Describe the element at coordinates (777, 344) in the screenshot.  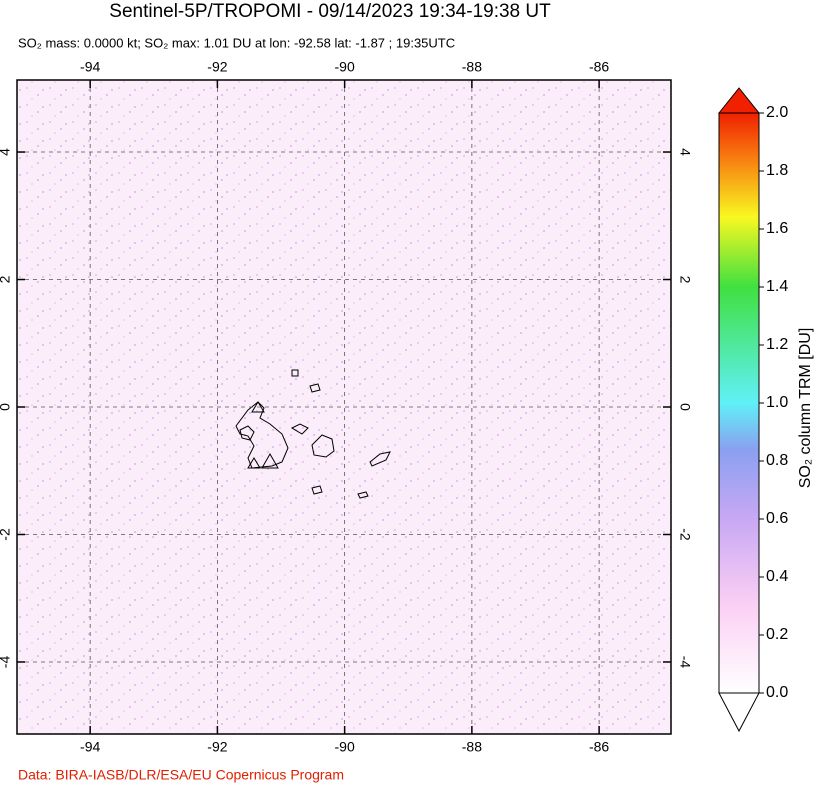
I see `colorbar-tick-label: 1.2` at that location.